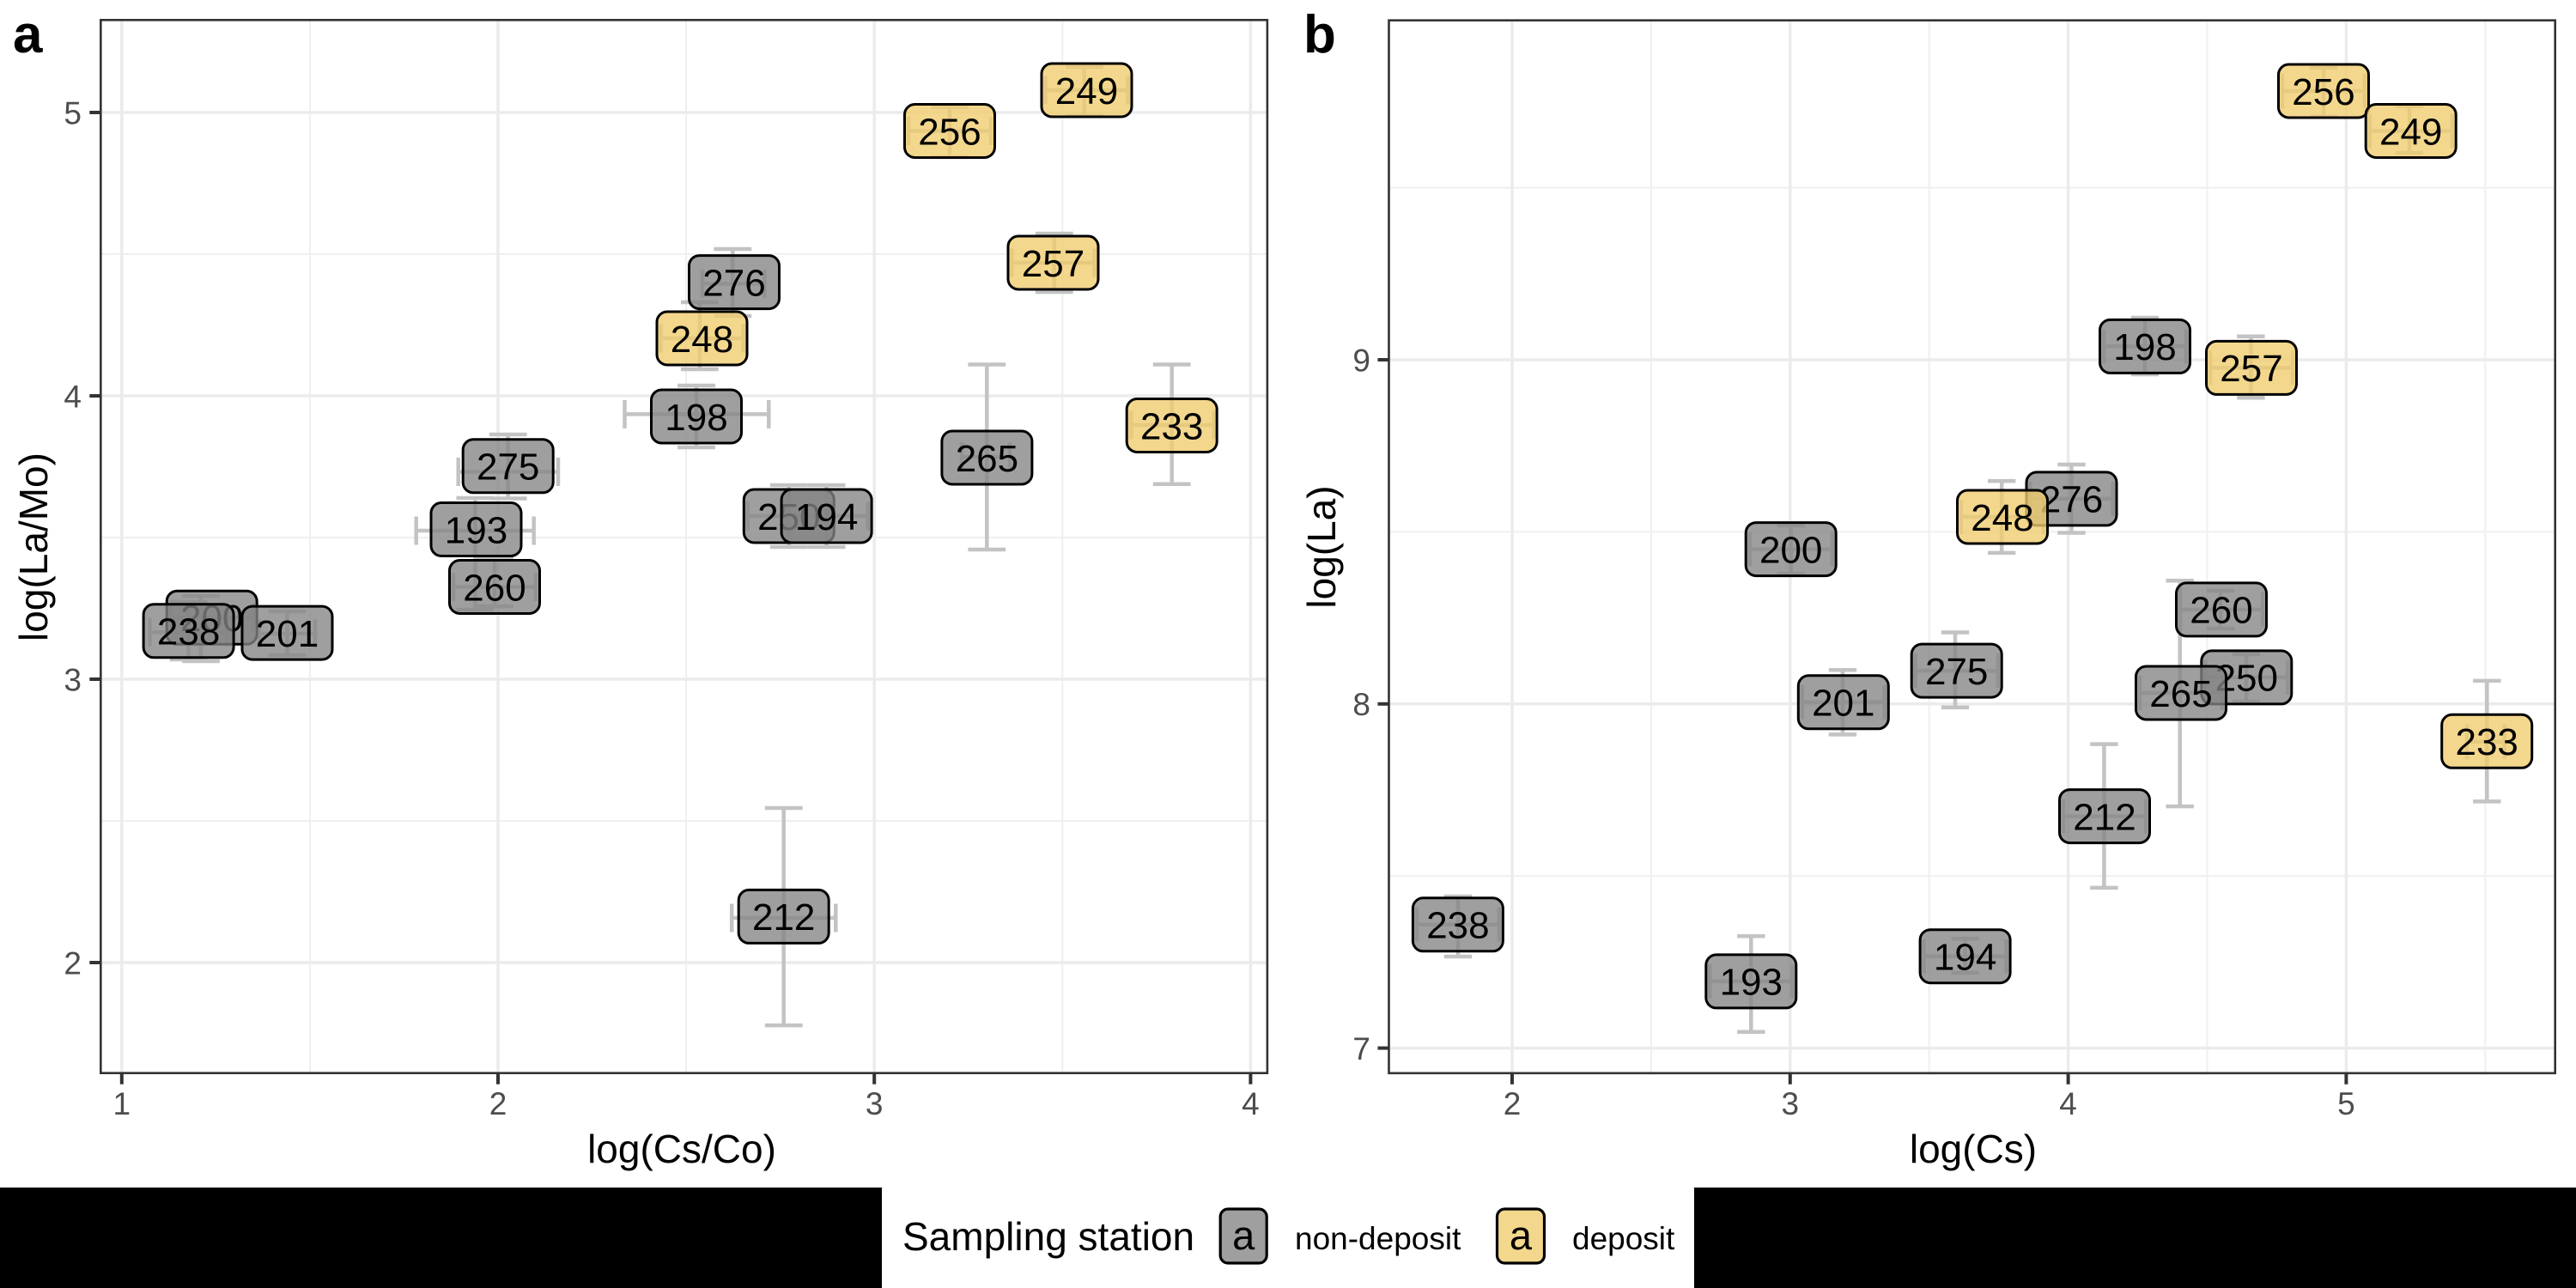  What do you see at coordinates (1623, 1239) in the screenshot?
I see `svg-text: deposit` at bounding box center [1623, 1239].